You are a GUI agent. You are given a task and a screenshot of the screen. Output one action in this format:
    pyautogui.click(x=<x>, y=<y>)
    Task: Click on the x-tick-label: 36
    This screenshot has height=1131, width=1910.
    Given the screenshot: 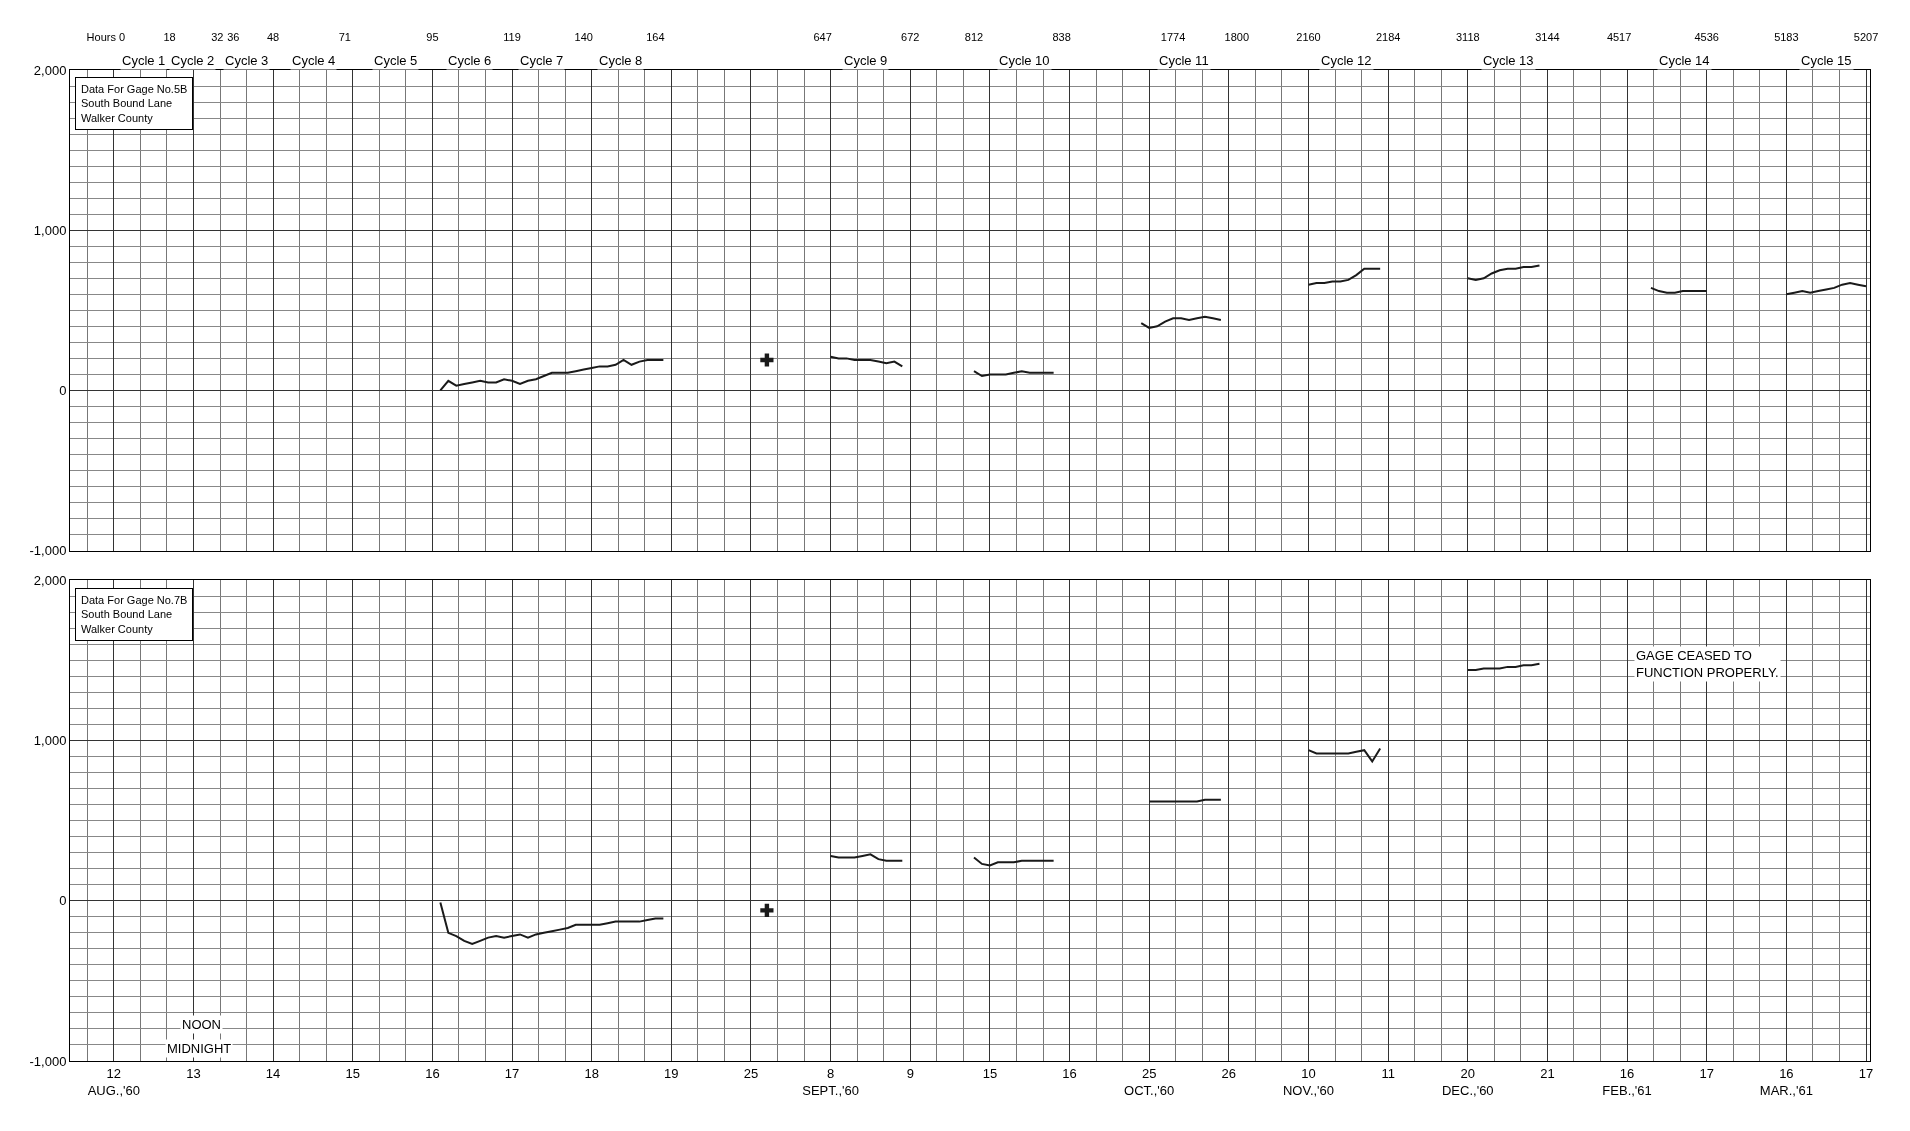 What is the action you would take?
    pyautogui.click(x=233, y=36)
    